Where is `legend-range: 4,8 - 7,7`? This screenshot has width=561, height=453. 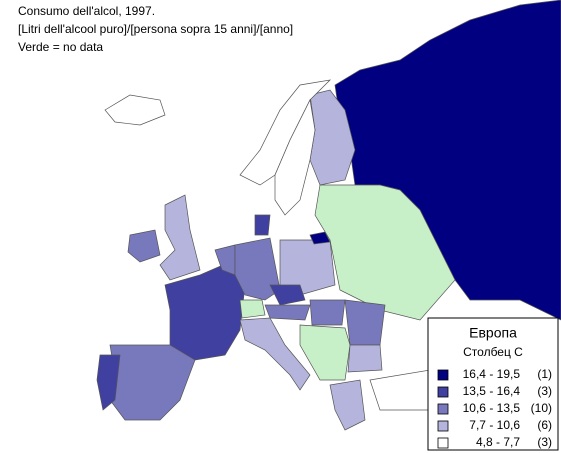 legend-range: 4,8 - 7,7 is located at coordinates (498, 442).